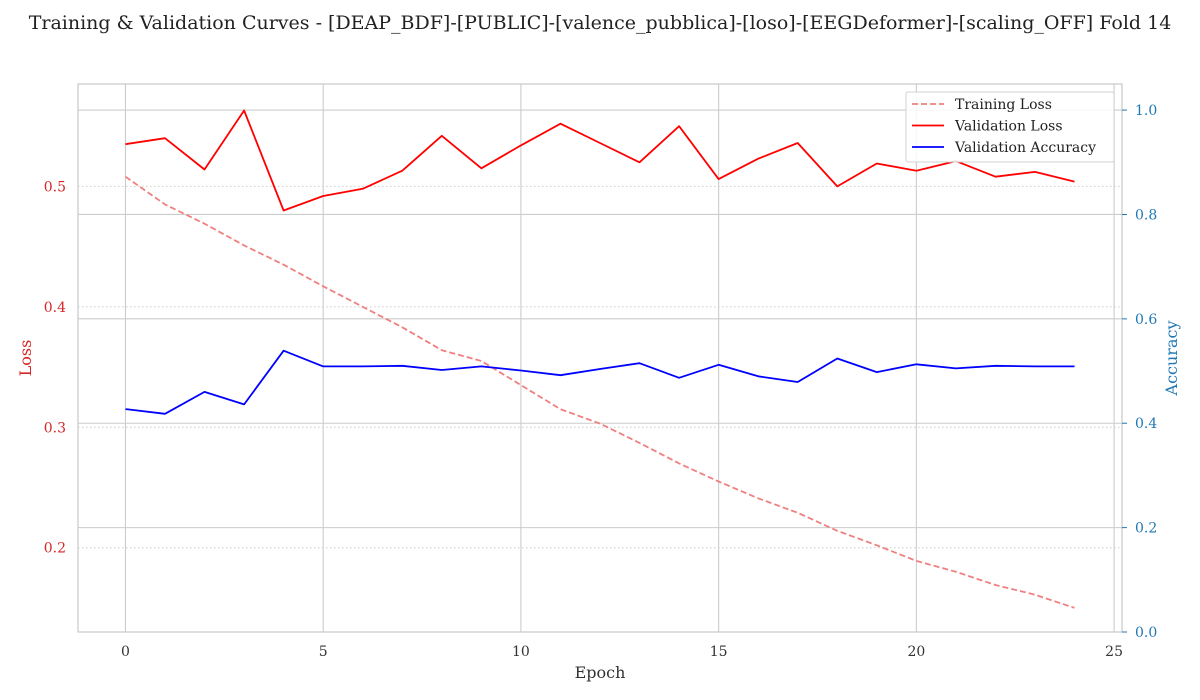 The height and width of the screenshot is (700, 1200). Describe the element at coordinates (521, 652) in the screenshot. I see `x-tick-label: 10` at that location.